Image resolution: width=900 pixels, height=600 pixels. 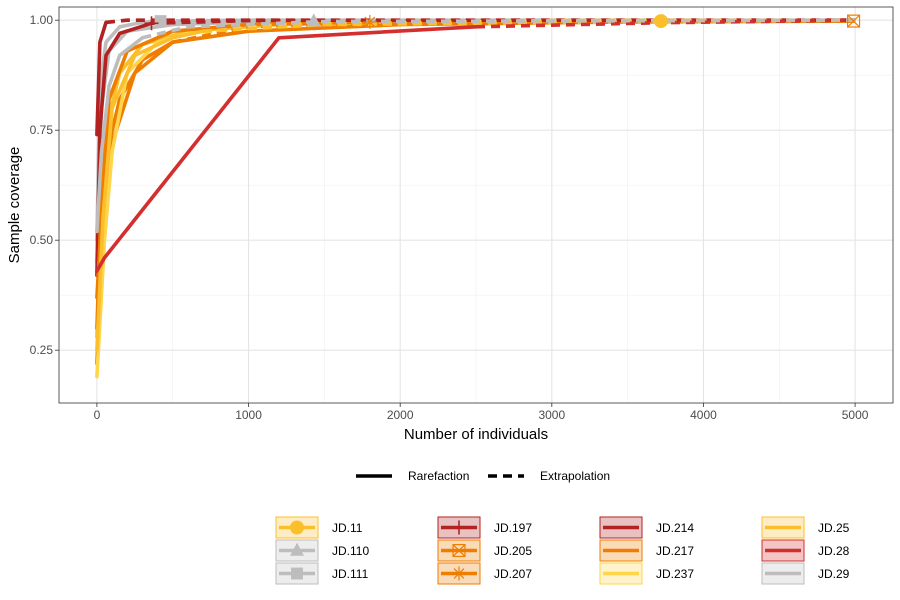 I want to click on legend-label-jd-217: JD.217, so click(x=675, y=551).